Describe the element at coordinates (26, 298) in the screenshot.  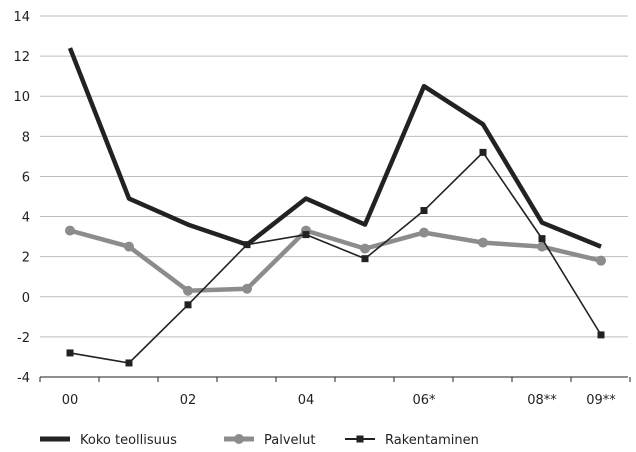
I see `y-tick-label: 0` at that location.